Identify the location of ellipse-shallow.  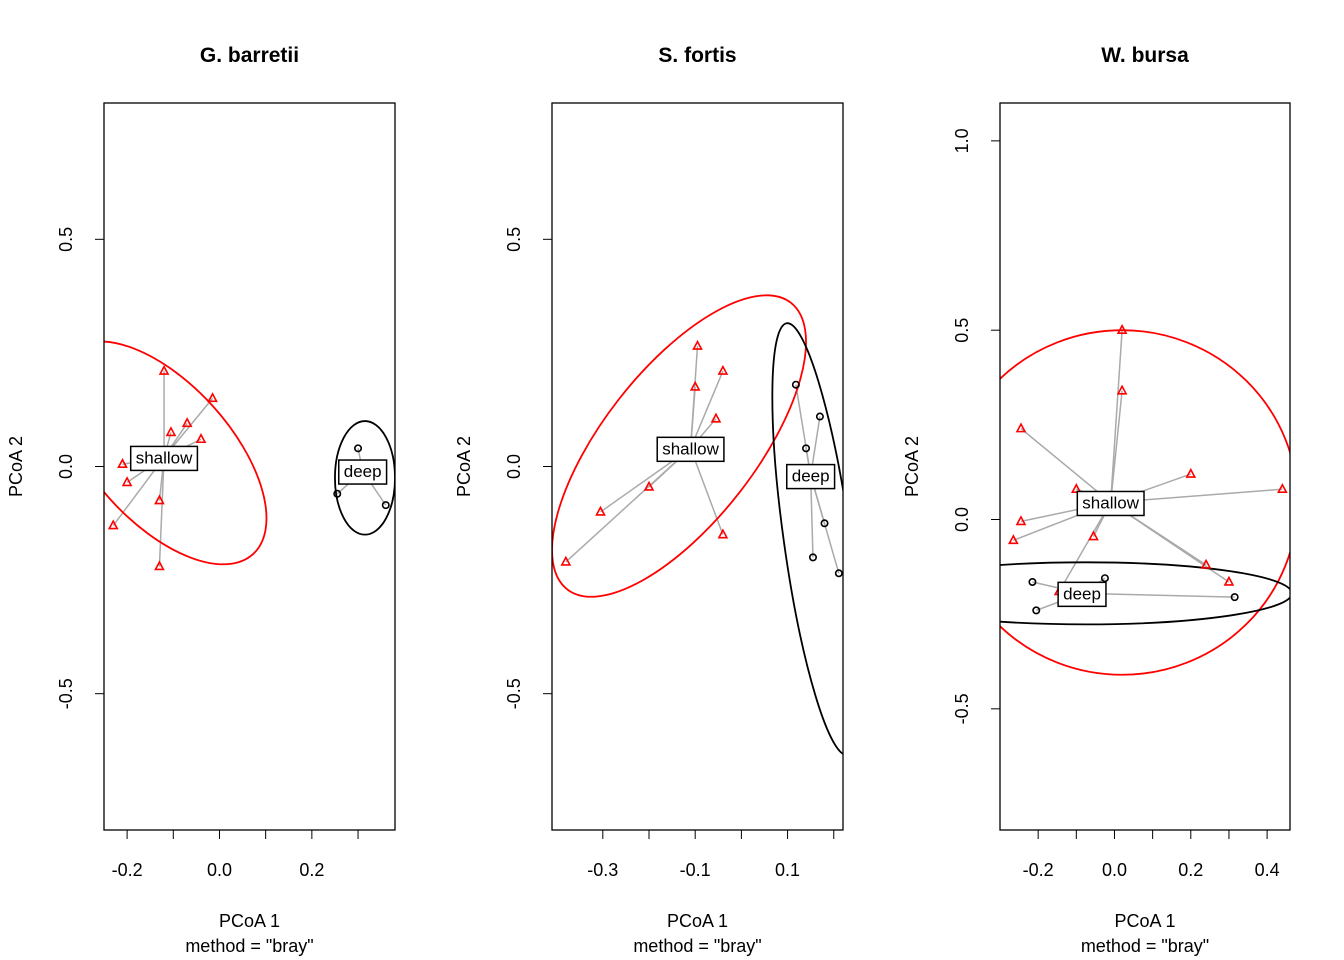
(186, 453).